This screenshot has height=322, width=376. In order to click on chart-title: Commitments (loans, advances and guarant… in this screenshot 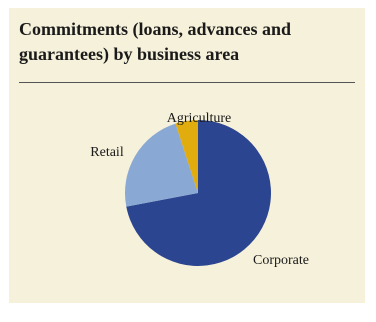, I will do `click(155, 41)`.